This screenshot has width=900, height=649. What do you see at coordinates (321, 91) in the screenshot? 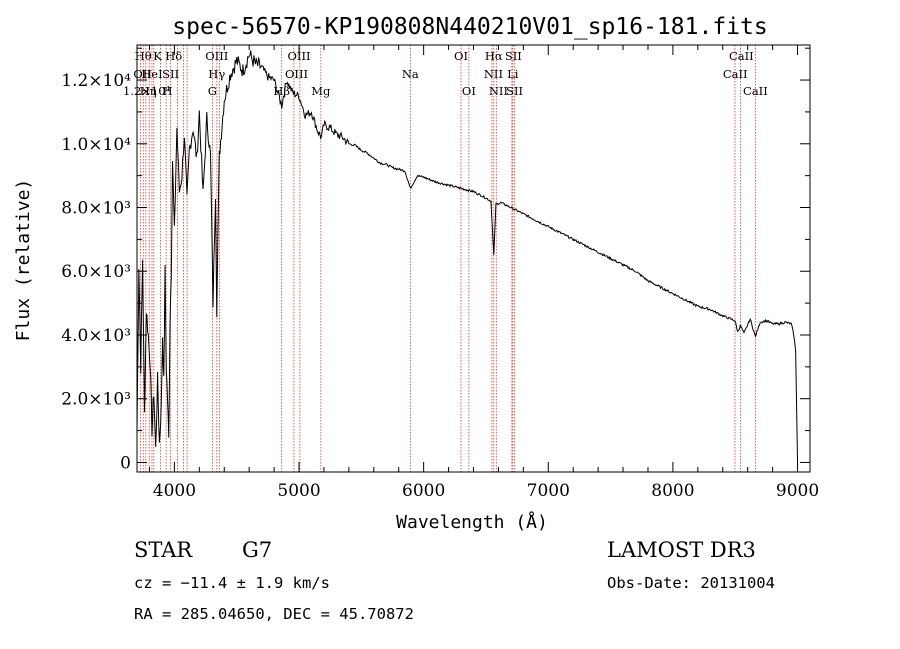
I see `line-label: Mg` at bounding box center [321, 91].